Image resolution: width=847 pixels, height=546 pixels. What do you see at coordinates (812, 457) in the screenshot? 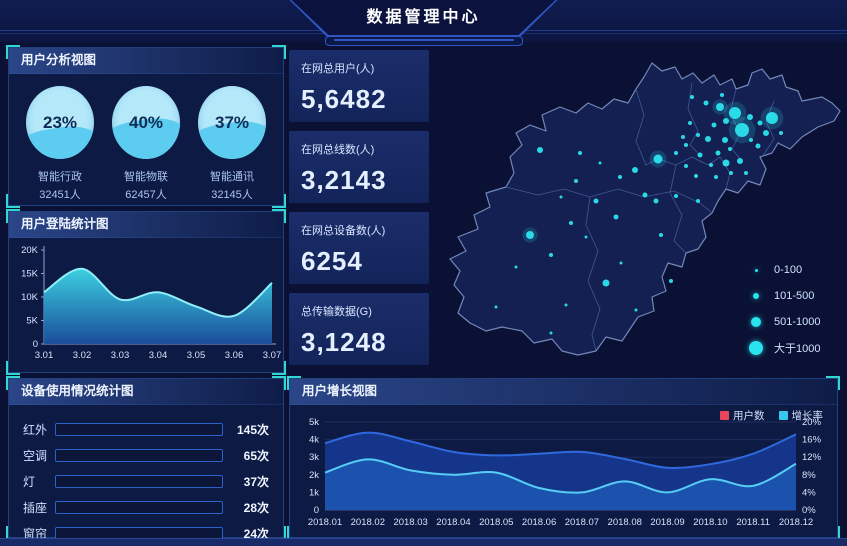
I see `y-axis-right-label: 12%` at bounding box center [812, 457].